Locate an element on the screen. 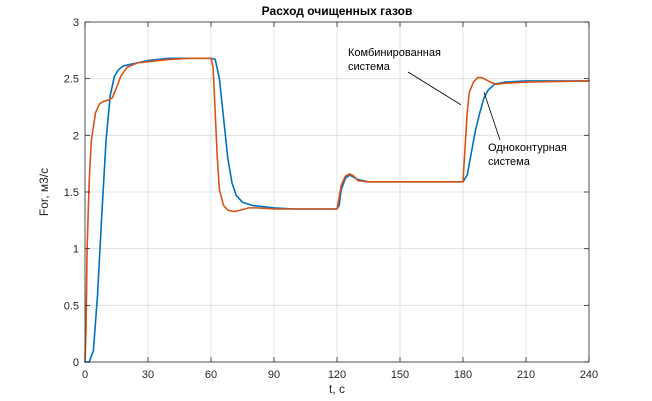 This screenshot has height=401, width=652. x-tick-label: 30 is located at coordinates (148, 375).